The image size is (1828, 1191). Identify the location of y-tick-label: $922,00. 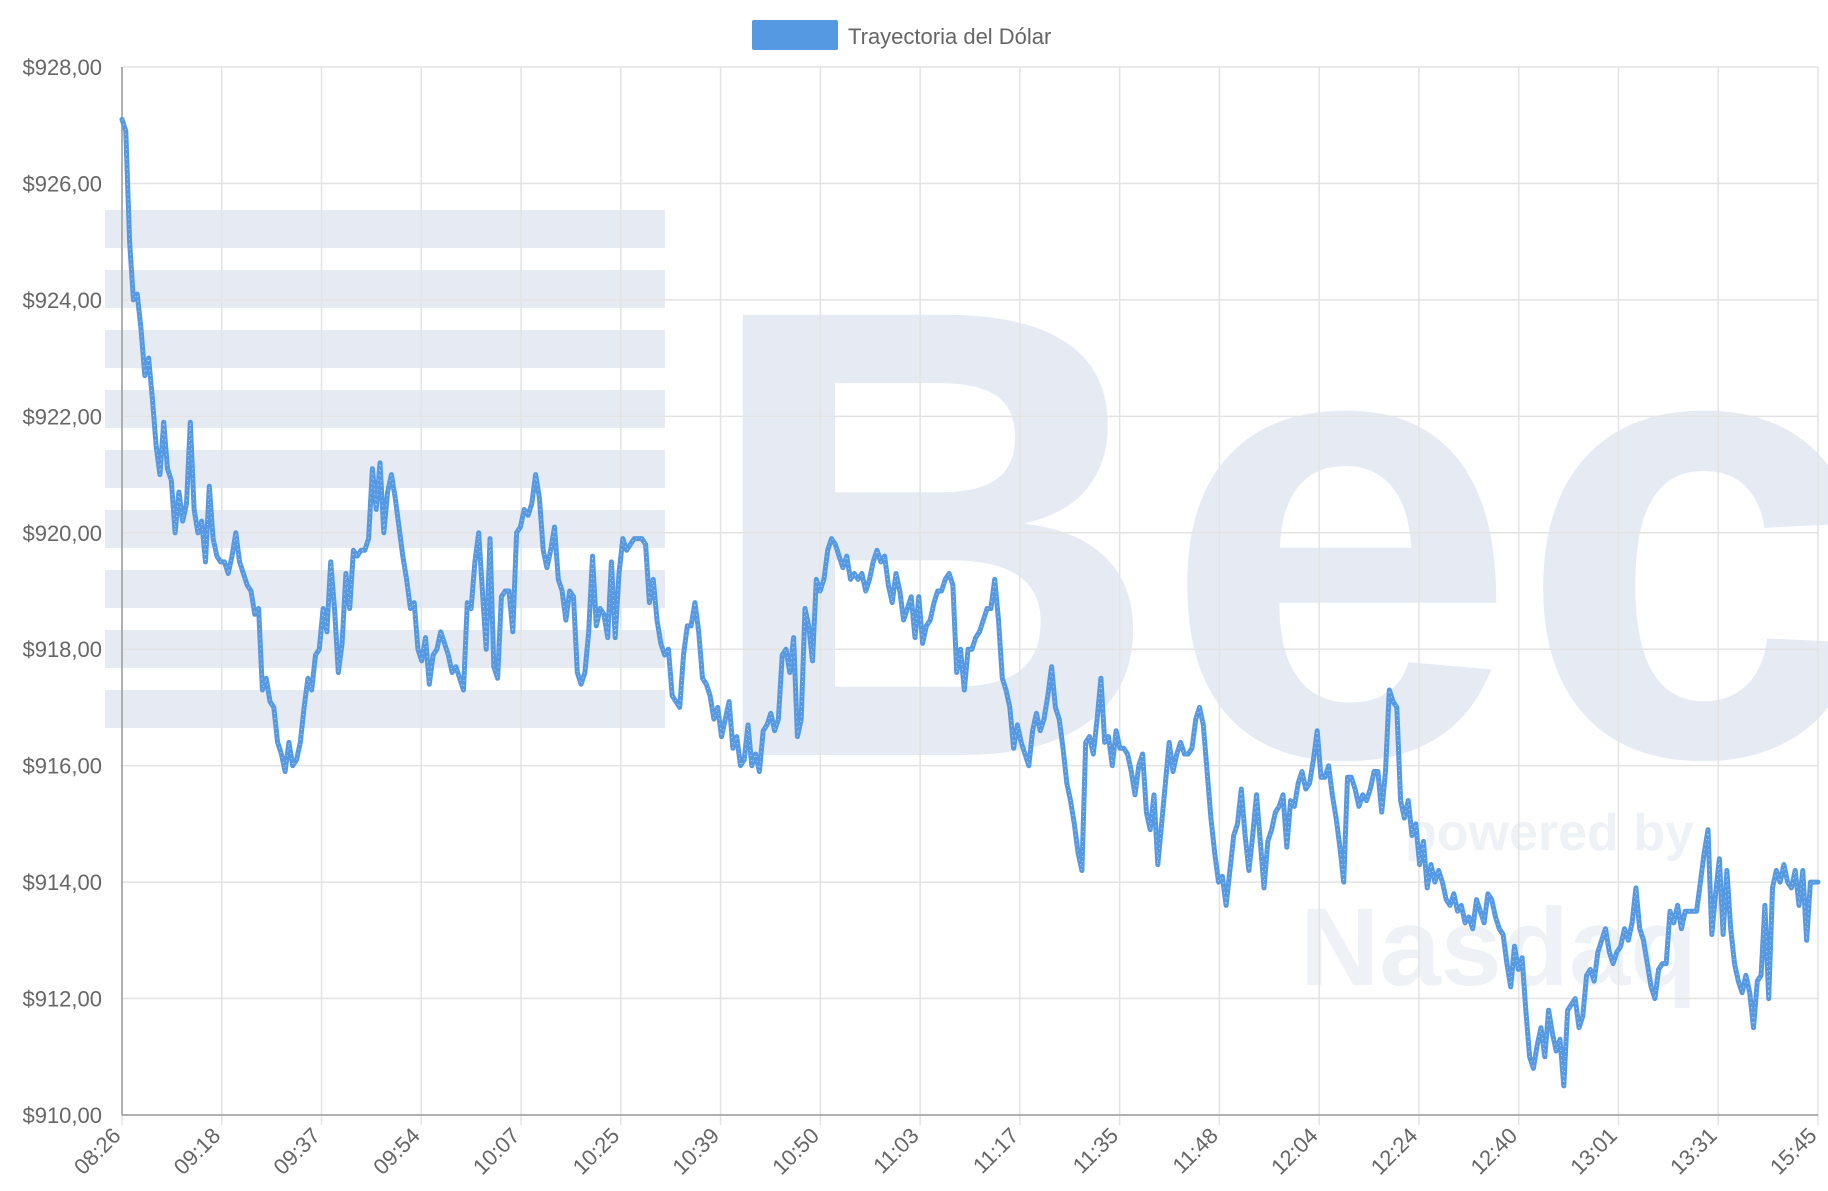
(62, 416).